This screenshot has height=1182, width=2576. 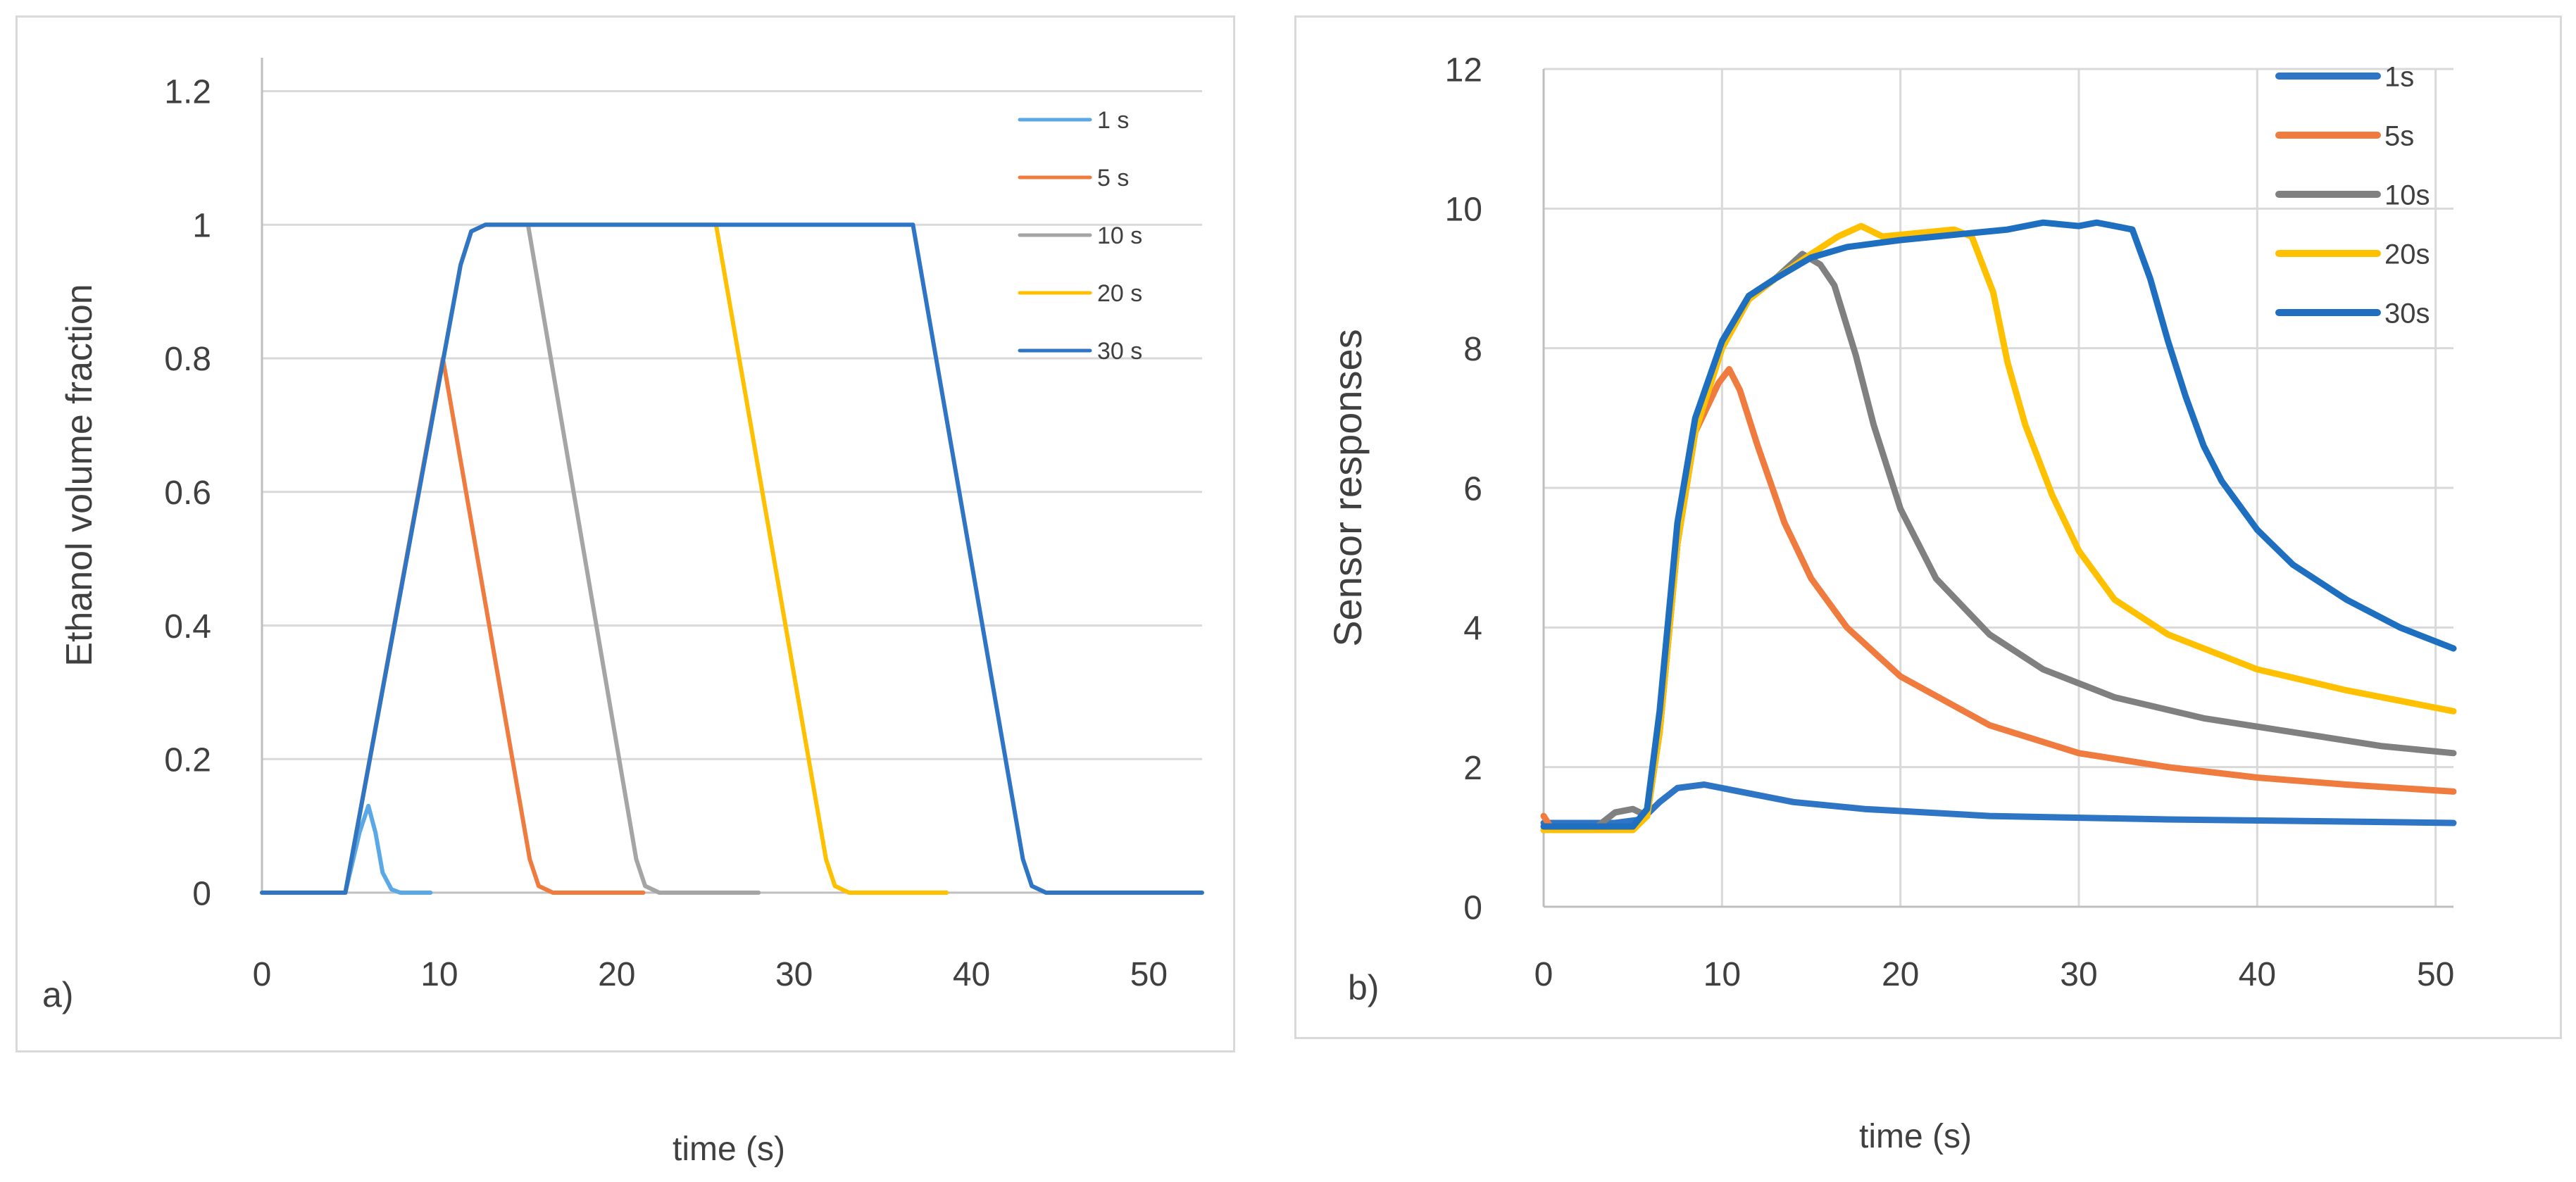 I want to click on legend-label: 5s, so click(x=2399, y=135).